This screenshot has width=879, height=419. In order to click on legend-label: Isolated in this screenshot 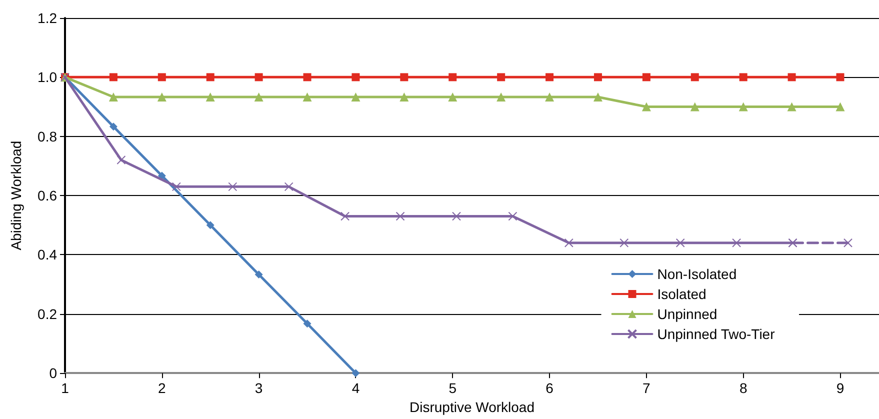, I will do `click(681, 294)`.